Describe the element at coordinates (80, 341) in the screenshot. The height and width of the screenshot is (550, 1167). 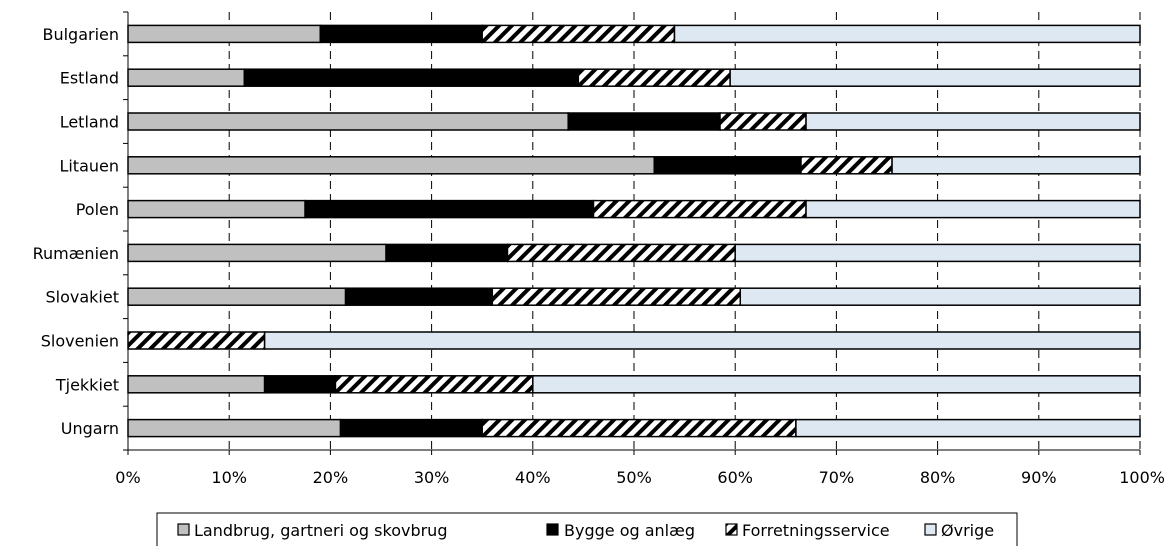
I see `category-label: Slovenien` at that location.